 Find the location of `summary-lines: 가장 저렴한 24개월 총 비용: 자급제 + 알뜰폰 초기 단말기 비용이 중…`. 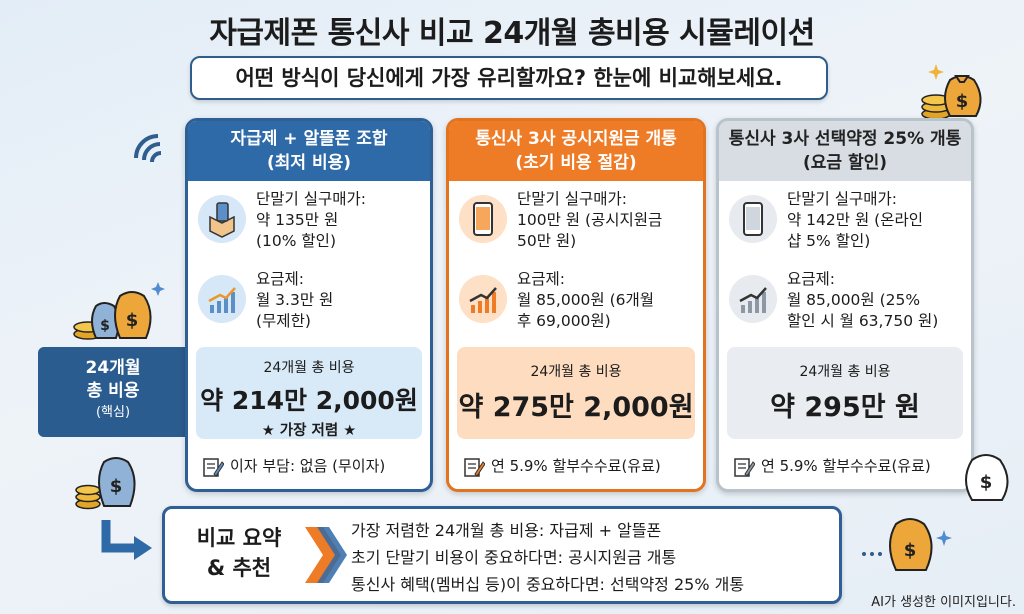

summary-lines: 가장 저렴한 24개월 총 비용: 자급제 + 알뜰폰 초기 단말기 비용이 중… is located at coordinates (547, 557).